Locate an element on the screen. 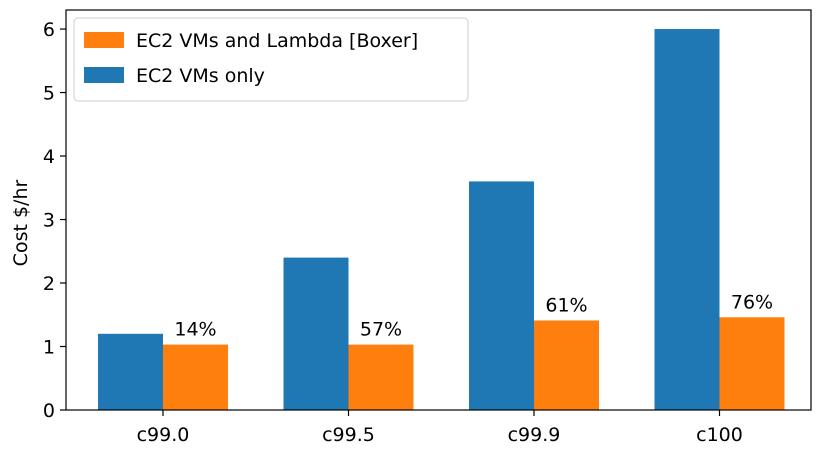 The image size is (830, 454). percent-annotation: 61% is located at coordinates (566, 305).